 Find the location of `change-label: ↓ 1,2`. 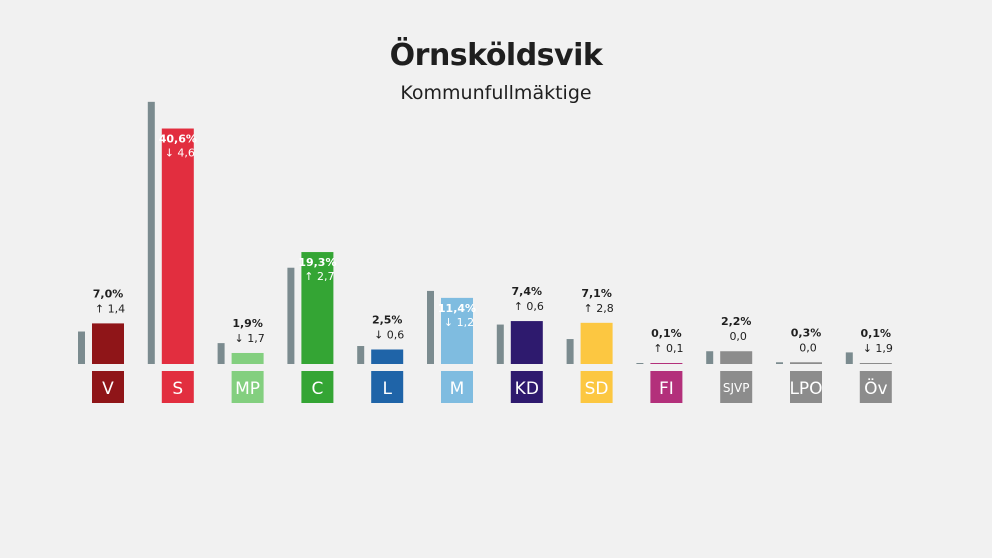

change-label: ↓ 1,2 is located at coordinates (459, 322).